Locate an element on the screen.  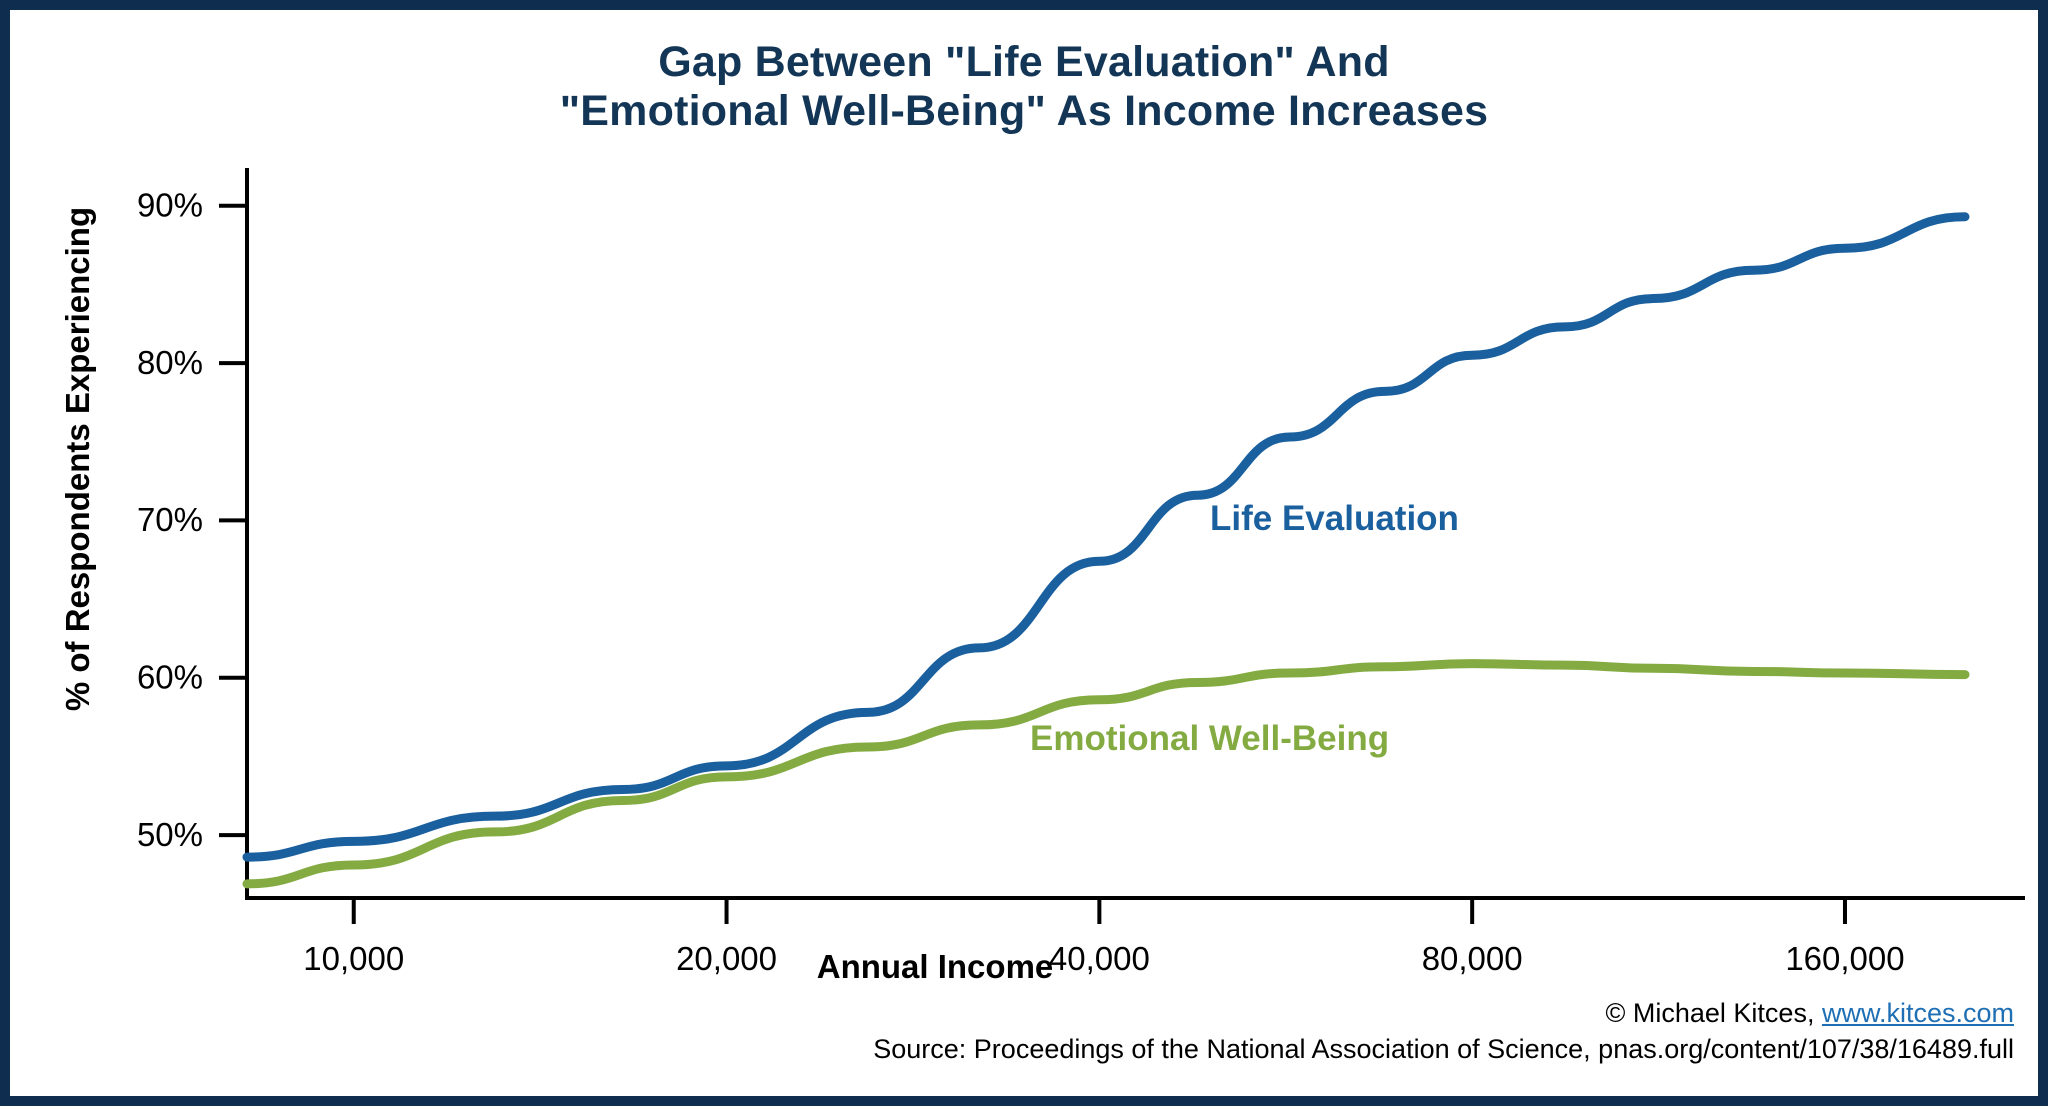
y-axis-tick-label: 50% is located at coordinates (170, 834).